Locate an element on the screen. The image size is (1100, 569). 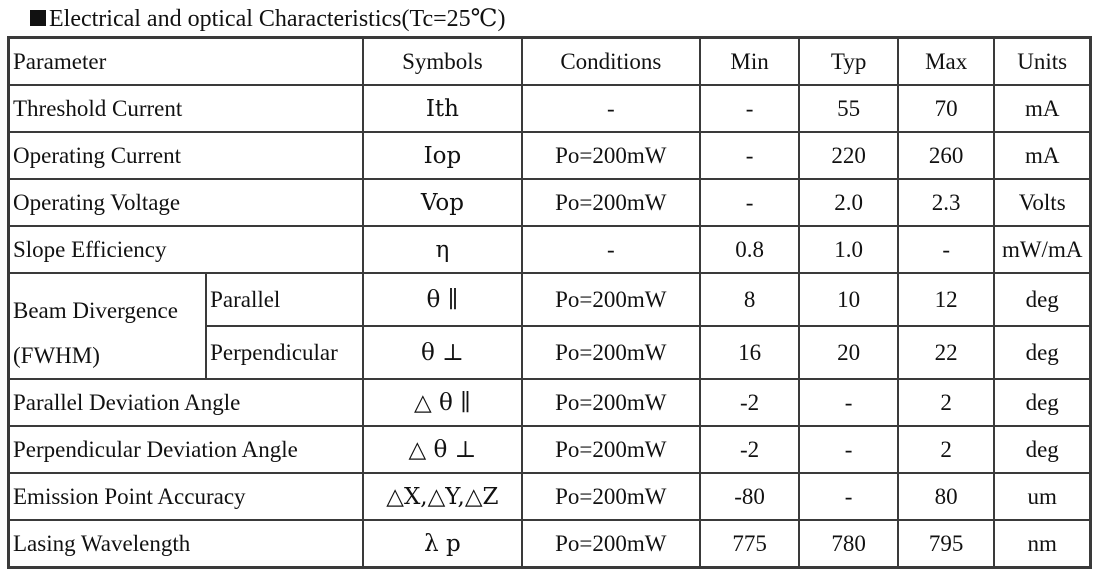
symbol-cell: △X,△Y,△Z is located at coordinates (442, 496).